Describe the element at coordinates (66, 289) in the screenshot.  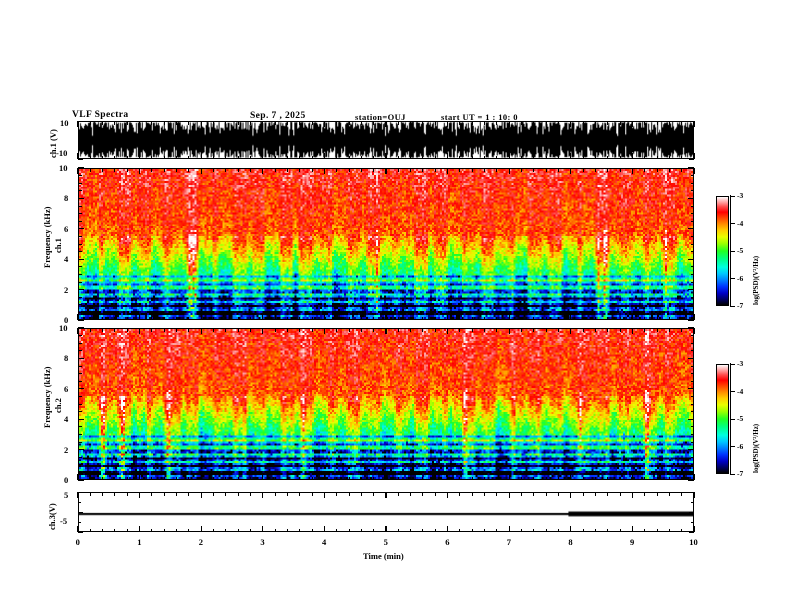
I see `ch1-ytick: 2` at that location.